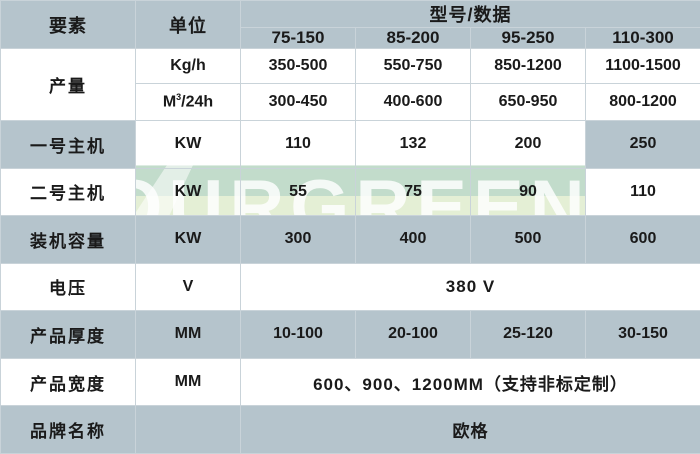  I want to click on cell-erhao-110-300: 110, so click(642, 192).